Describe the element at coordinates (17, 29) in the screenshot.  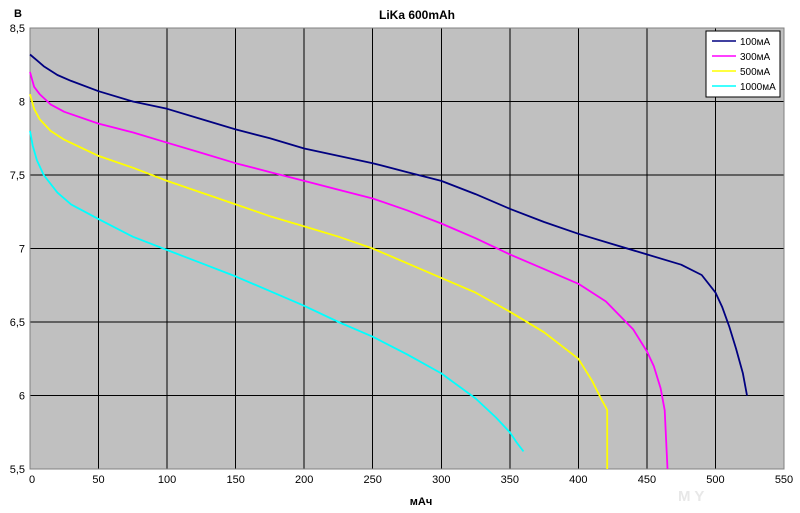
I see `y-tick-label: 8,5` at that location.